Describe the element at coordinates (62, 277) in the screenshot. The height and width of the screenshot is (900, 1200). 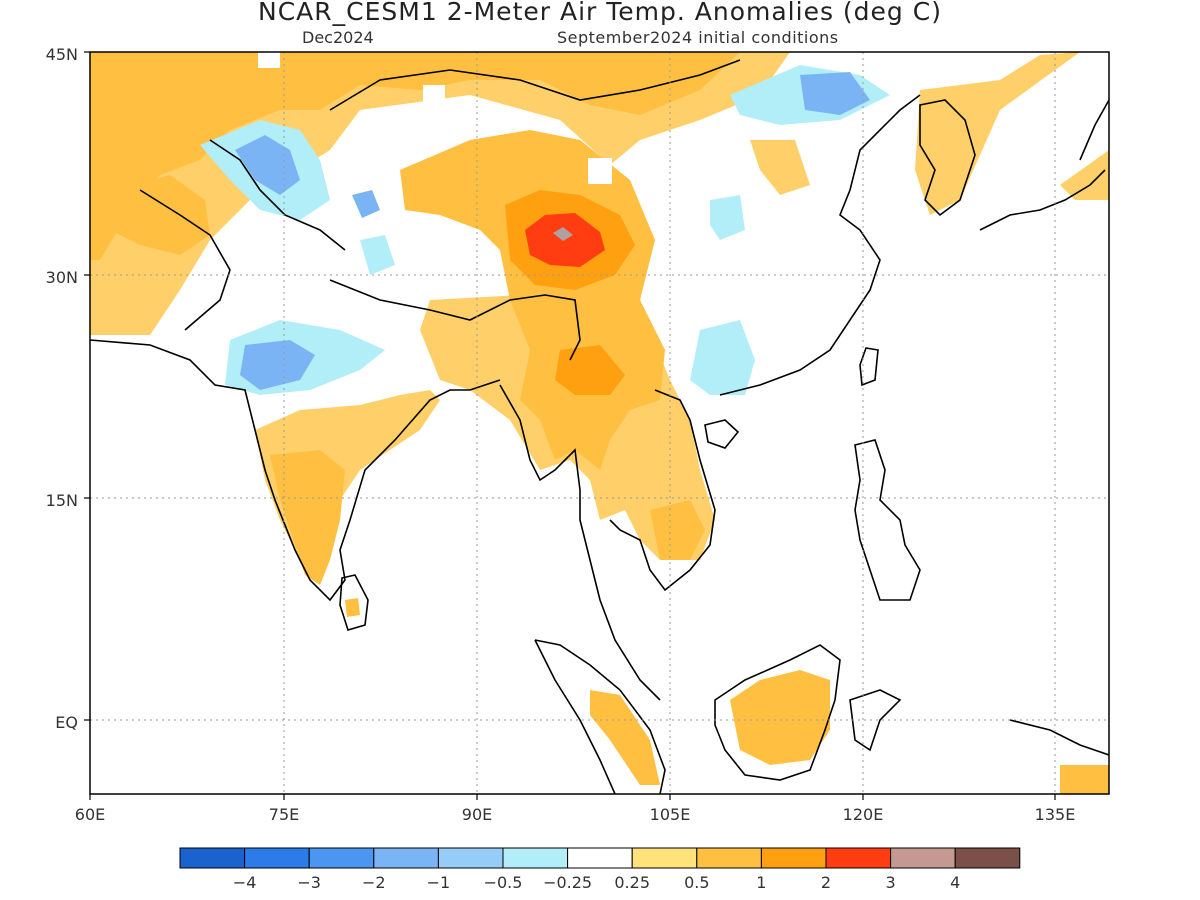
I see `lat-label: 30N` at that location.